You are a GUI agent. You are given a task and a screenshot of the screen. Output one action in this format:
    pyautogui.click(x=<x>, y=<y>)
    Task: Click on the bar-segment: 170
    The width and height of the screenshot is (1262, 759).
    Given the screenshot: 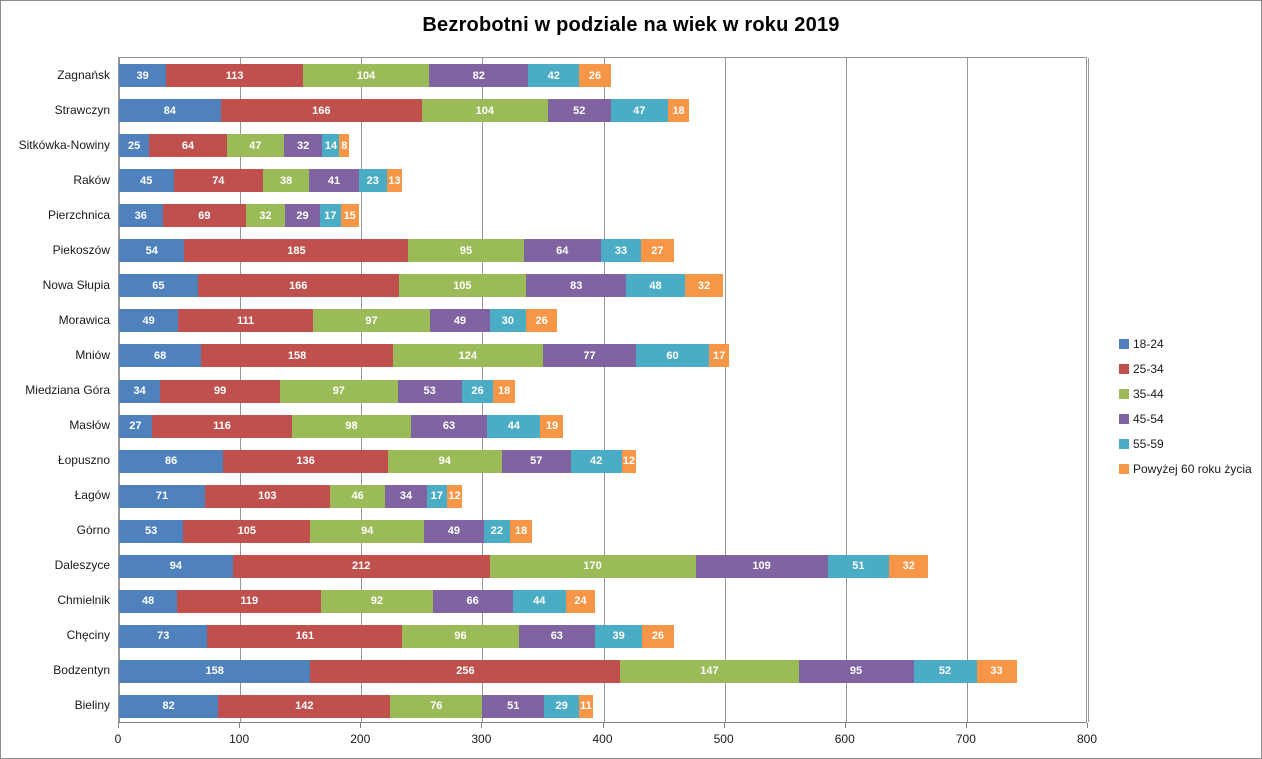 What is the action you would take?
    pyautogui.click(x=592, y=566)
    